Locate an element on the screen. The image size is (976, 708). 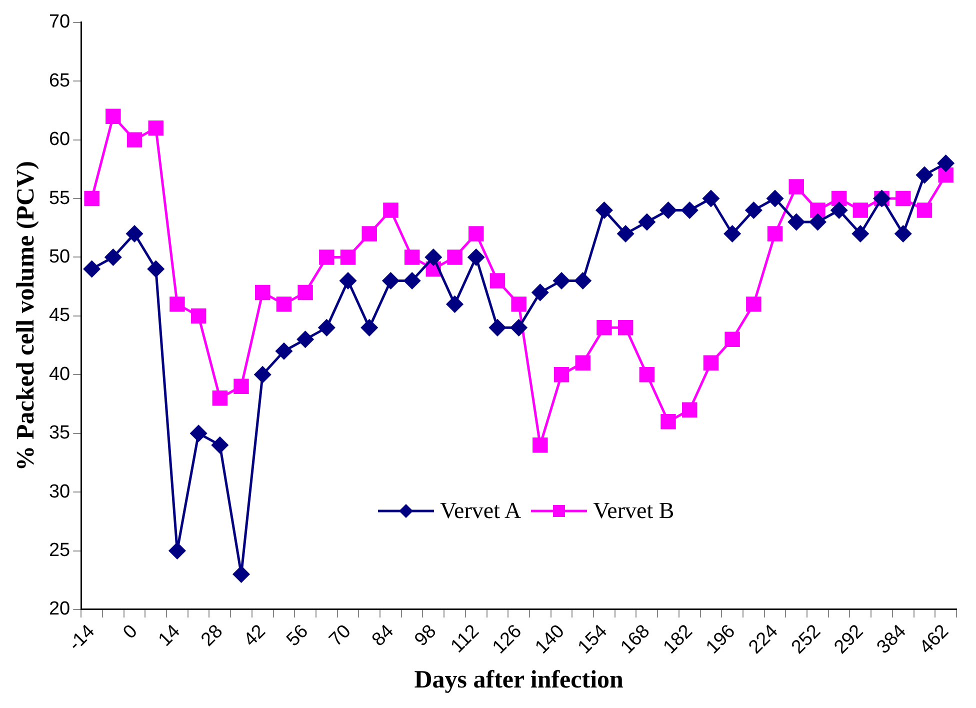
y-tick-label: 30 is located at coordinates (59, 491).